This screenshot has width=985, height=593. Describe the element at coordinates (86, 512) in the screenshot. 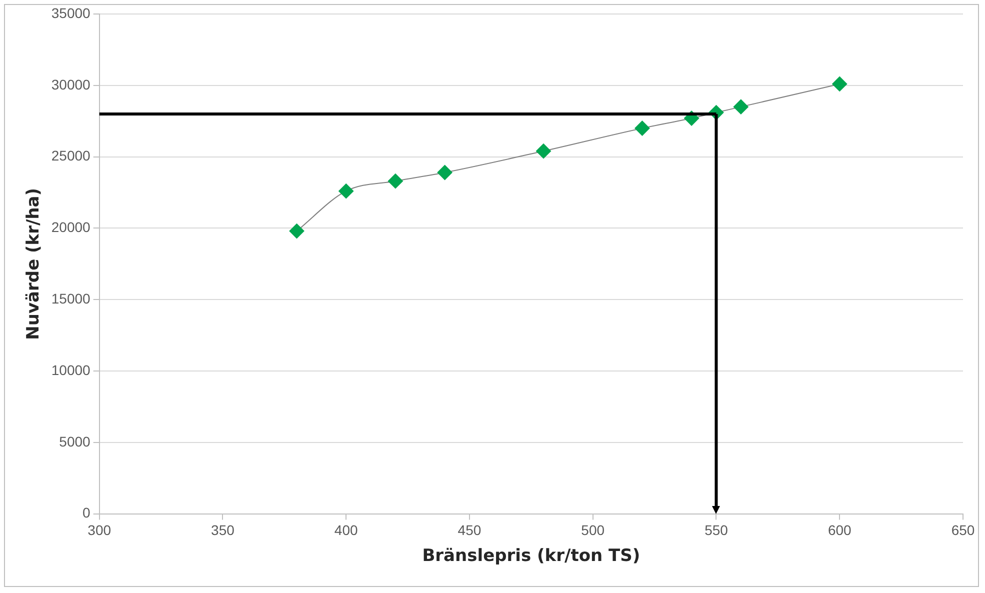

I see `y-tick-label: 0` at that location.